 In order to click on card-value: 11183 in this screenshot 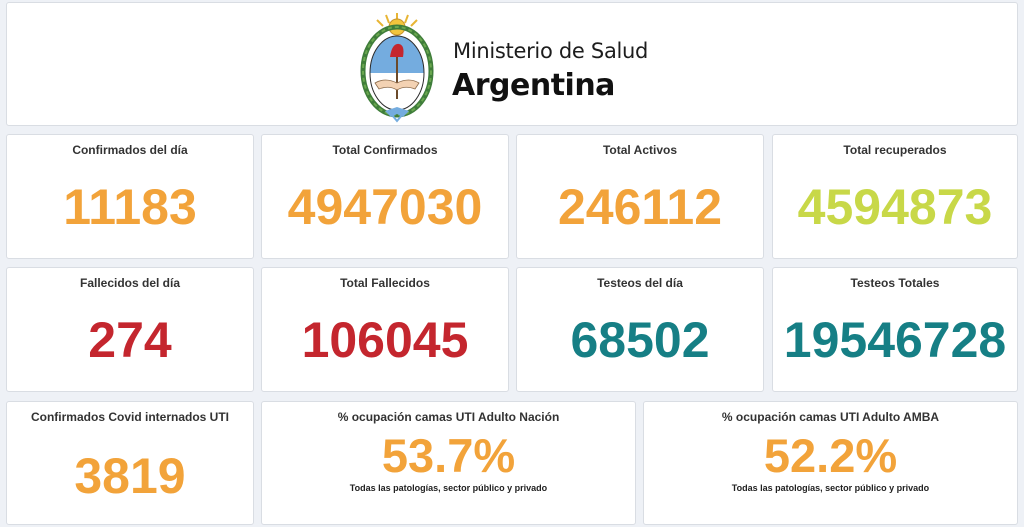, I will do `click(130, 207)`.